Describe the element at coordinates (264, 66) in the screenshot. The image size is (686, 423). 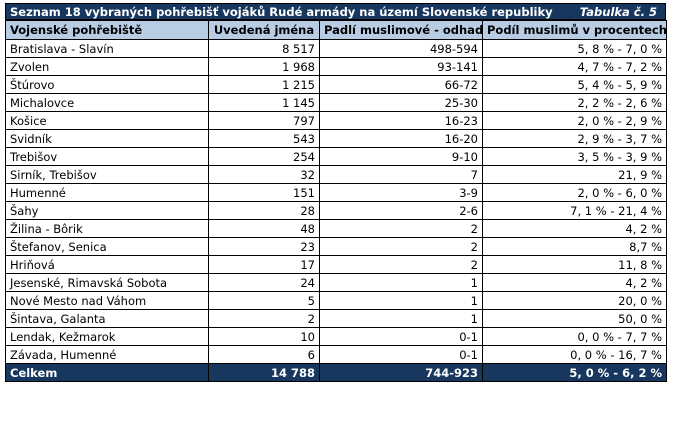
I see `names-count: 1 968` at that location.